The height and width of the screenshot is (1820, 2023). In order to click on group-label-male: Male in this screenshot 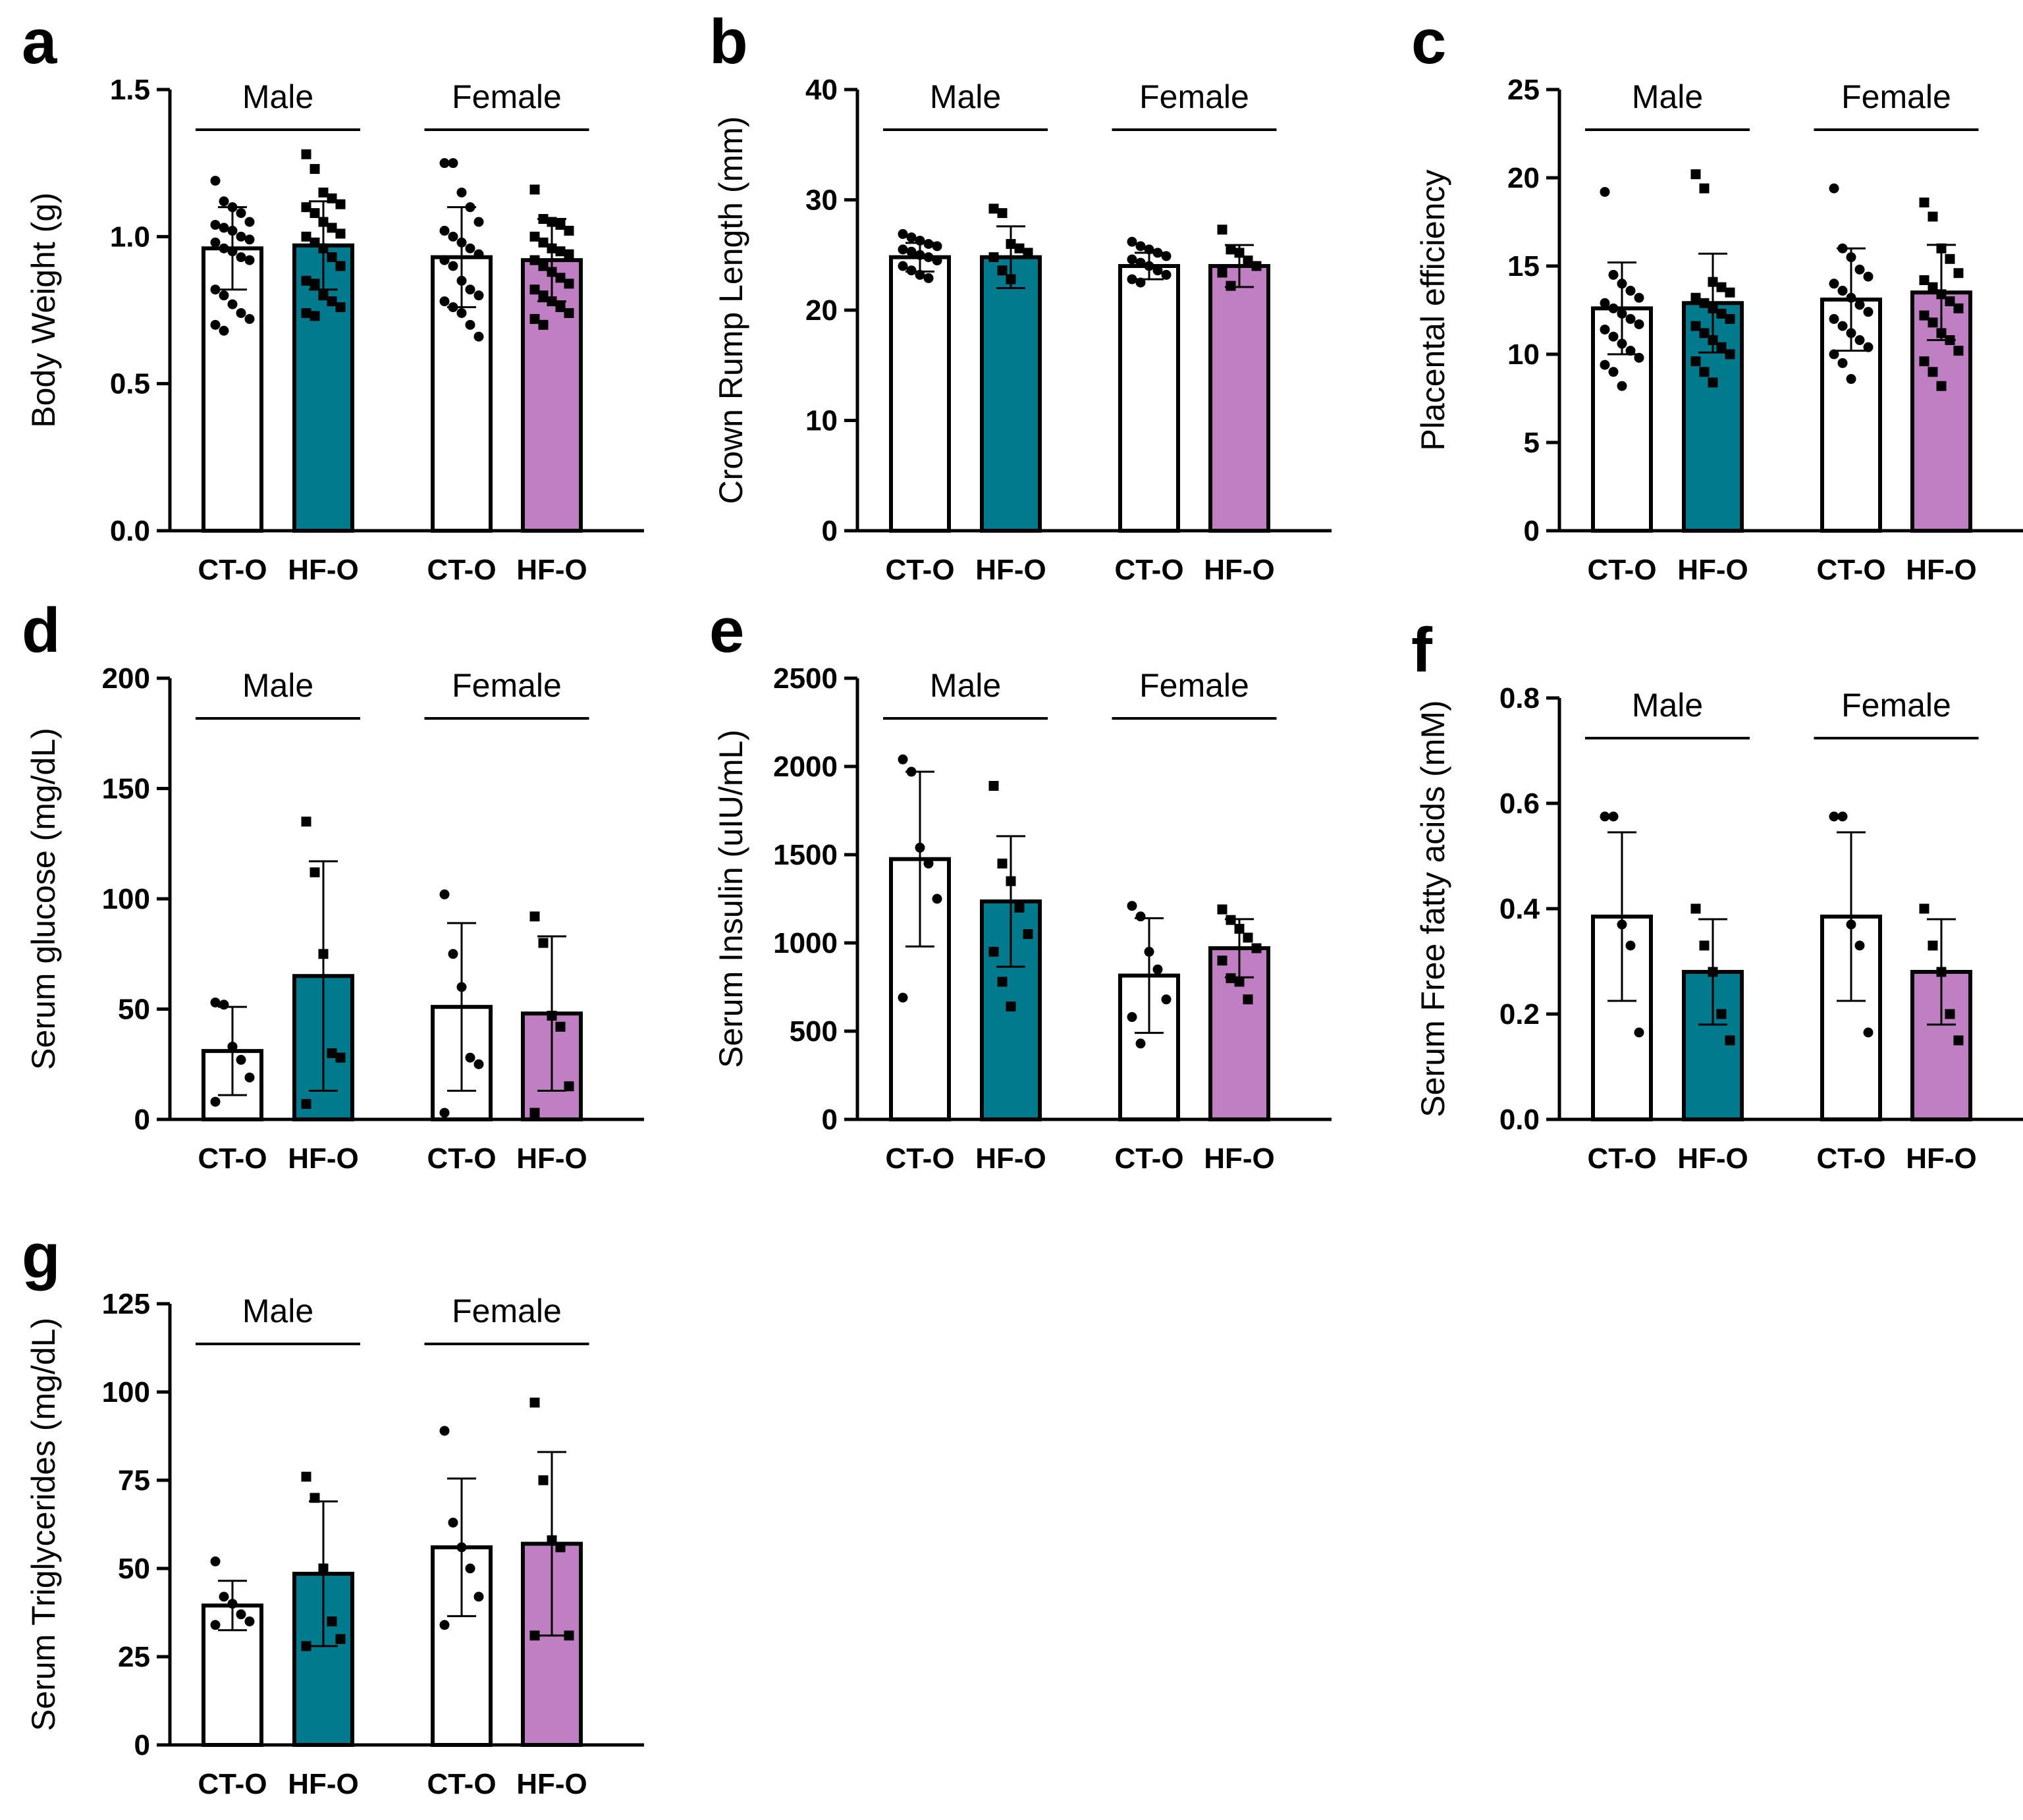, I will do `click(966, 96)`.